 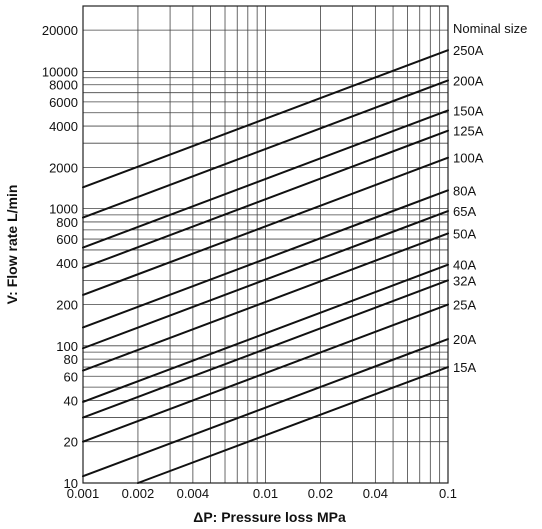 What do you see at coordinates (63, 126) in the screenshot?
I see `y-tick-label: 4000` at bounding box center [63, 126].